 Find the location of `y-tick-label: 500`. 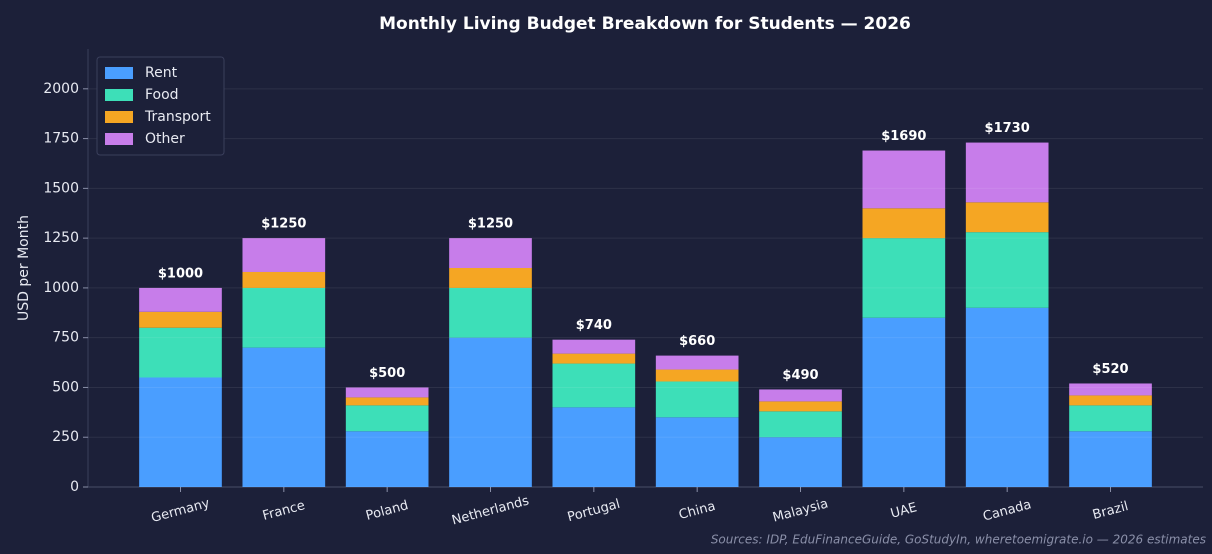

y-tick-label: 500 is located at coordinates (65, 387).